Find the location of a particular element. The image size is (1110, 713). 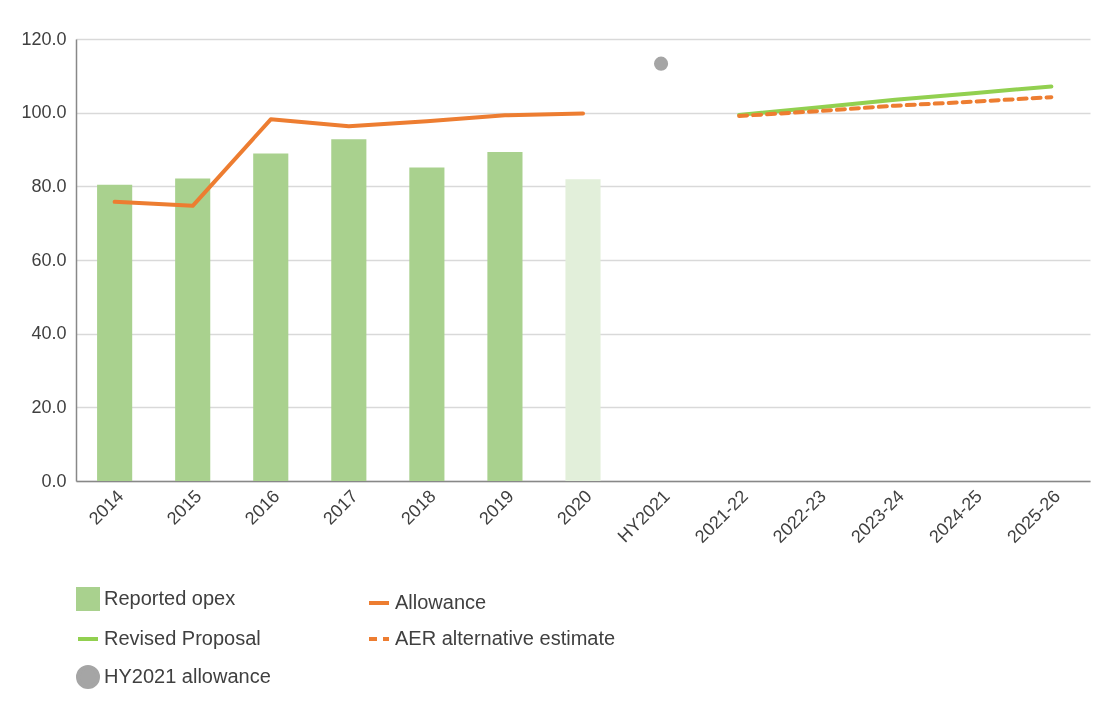

legend-label: Reported opex is located at coordinates (170, 598).